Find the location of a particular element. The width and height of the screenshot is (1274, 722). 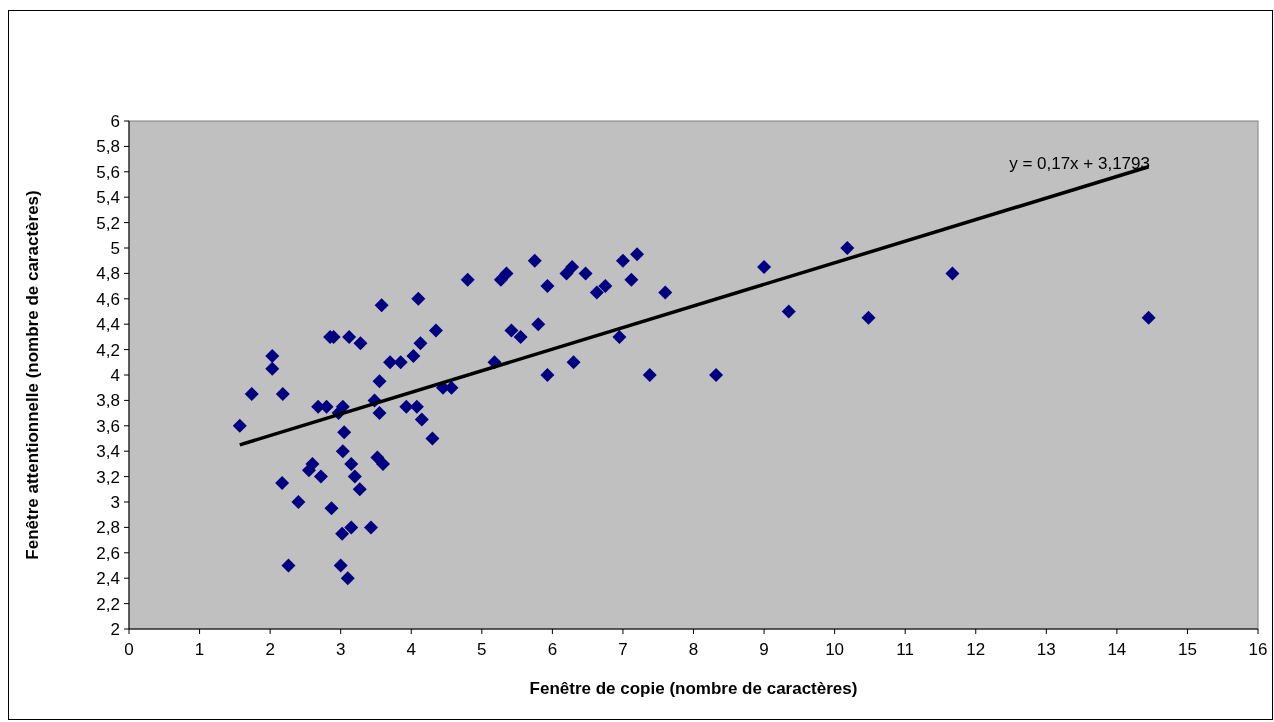

y-tick-label: 4,8 is located at coordinates (108, 274).